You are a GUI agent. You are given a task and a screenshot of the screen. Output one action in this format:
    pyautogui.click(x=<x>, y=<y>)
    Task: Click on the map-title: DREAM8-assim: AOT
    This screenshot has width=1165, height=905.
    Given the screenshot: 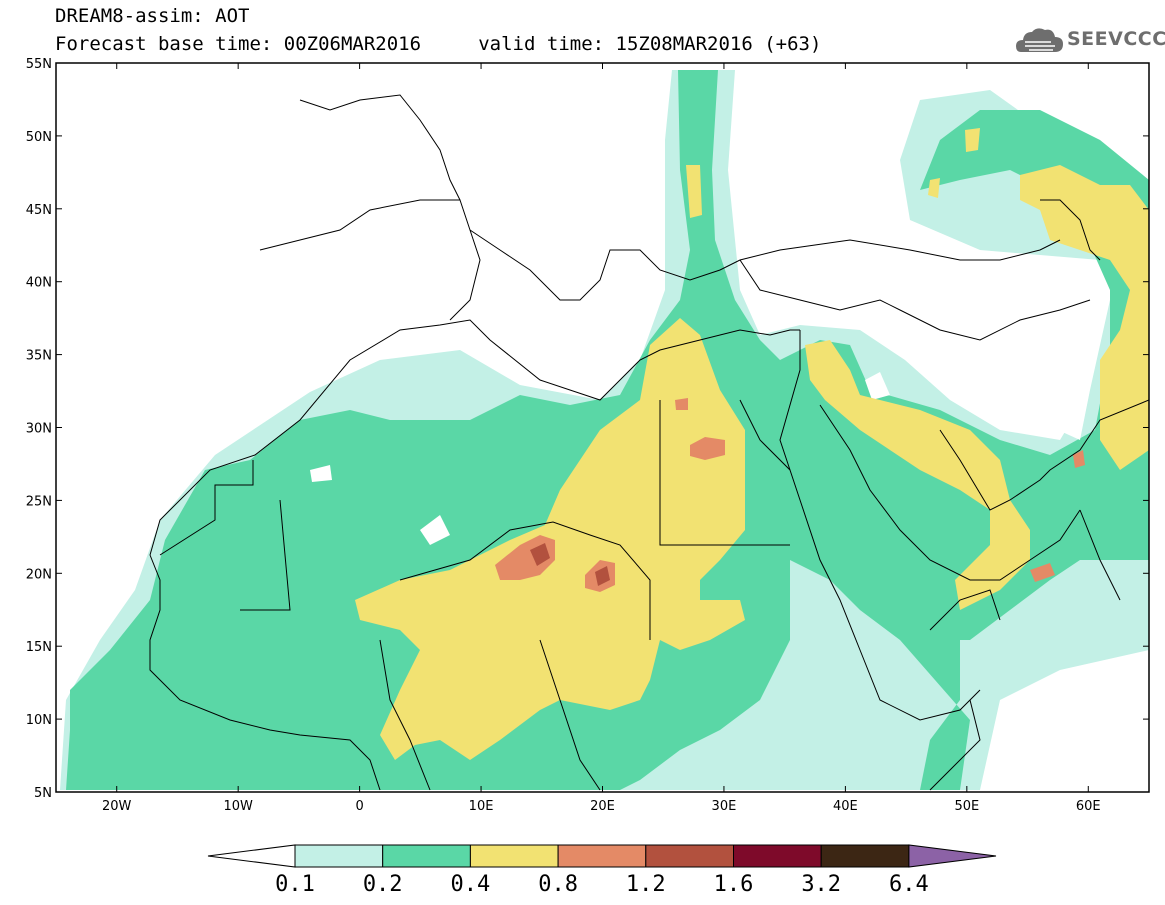 What is the action you would take?
    pyautogui.click(x=152, y=16)
    